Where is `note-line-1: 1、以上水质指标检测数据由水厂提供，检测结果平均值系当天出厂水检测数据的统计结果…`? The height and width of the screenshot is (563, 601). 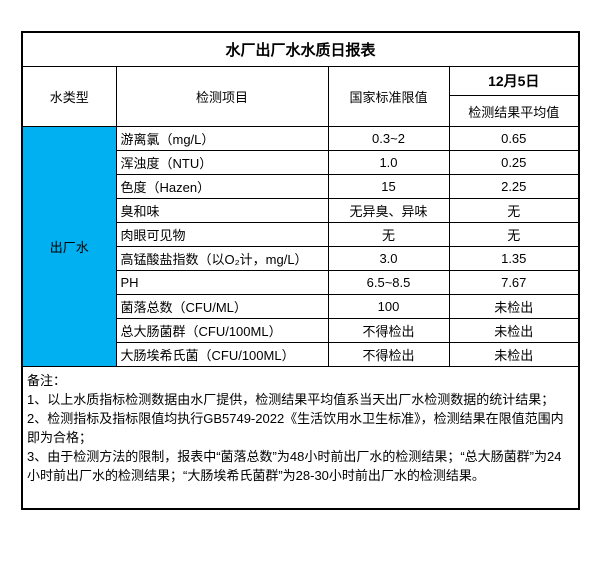 note-line-1: 1、以上水质指标检测数据由水厂提供，检测结果平均值系当天出厂水检测数据的统计结果… is located at coordinates (291, 399).